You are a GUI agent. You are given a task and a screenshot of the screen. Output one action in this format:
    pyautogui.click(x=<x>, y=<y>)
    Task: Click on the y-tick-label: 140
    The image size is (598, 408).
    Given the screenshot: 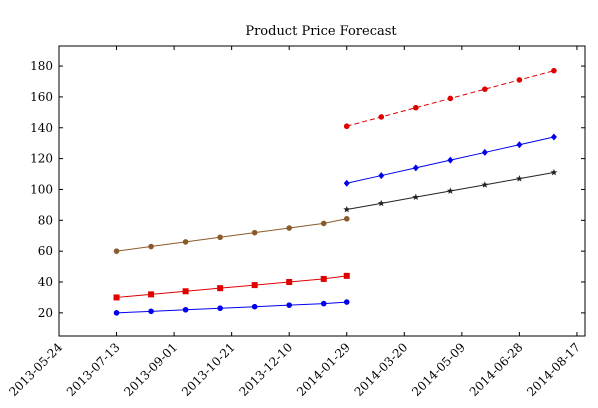 What is the action you would take?
    pyautogui.click(x=41, y=128)
    